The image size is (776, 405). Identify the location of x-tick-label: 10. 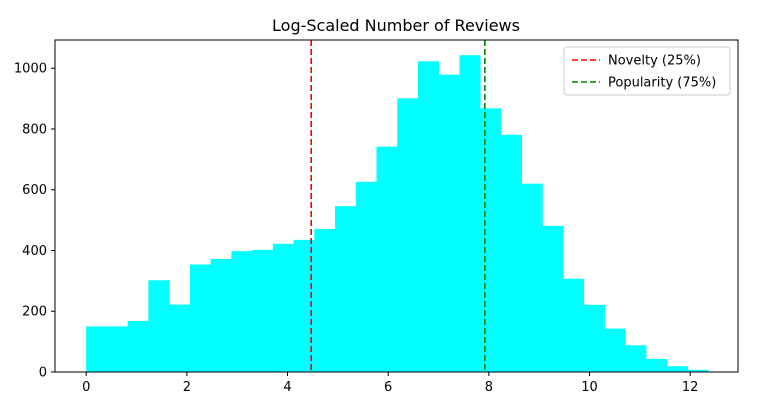
(589, 387).